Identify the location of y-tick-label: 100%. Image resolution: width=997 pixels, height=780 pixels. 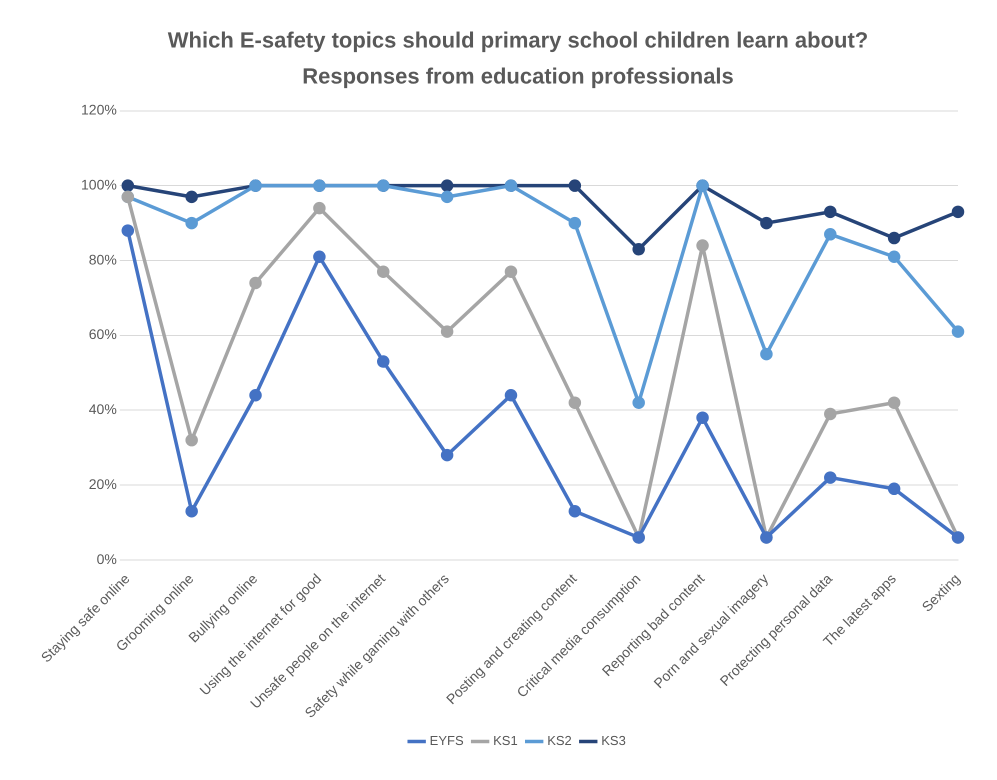
(98, 184).